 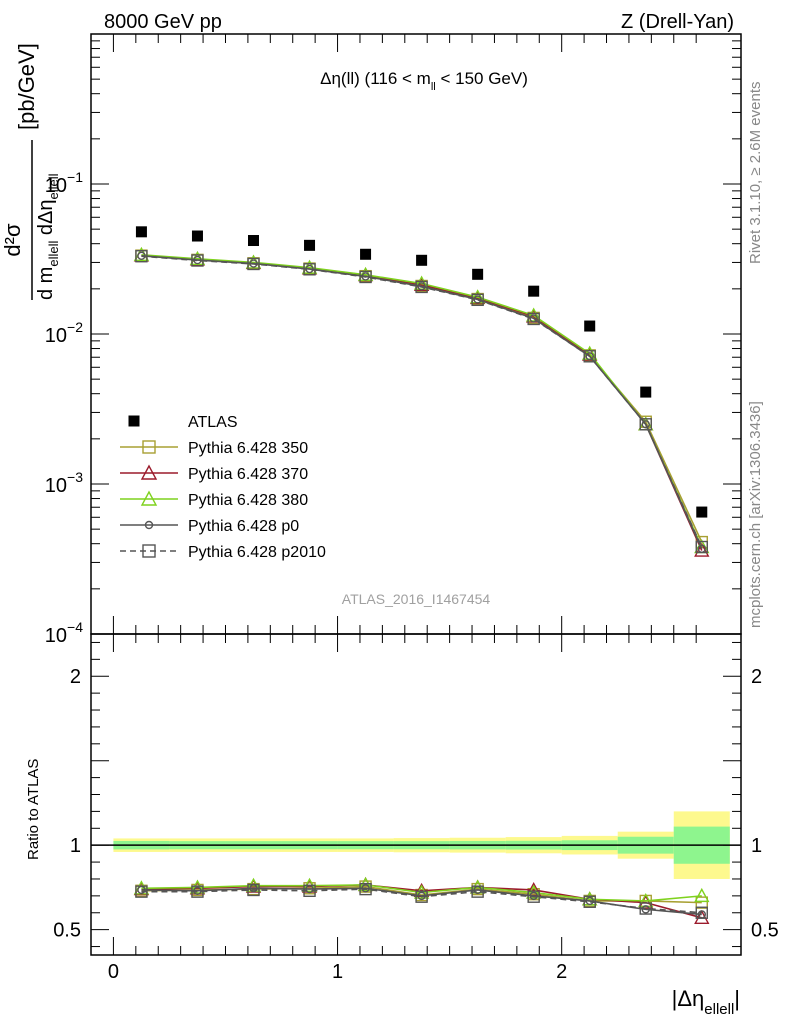 What do you see at coordinates (113, 972) in the screenshot?
I see `x-tick-label: 0` at bounding box center [113, 972].